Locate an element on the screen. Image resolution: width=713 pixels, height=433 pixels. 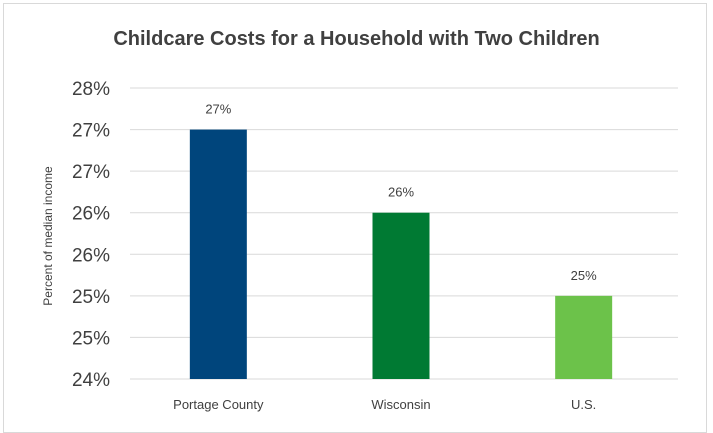
data-label: 26% is located at coordinates (401, 192).